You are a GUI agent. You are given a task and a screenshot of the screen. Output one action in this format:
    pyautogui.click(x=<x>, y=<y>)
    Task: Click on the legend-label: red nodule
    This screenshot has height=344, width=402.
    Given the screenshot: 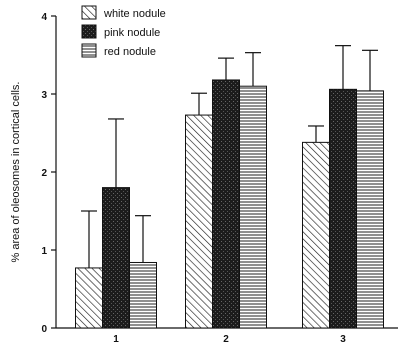 What is the action you would take?
    pyautogui.click(x=130, y=52)
    